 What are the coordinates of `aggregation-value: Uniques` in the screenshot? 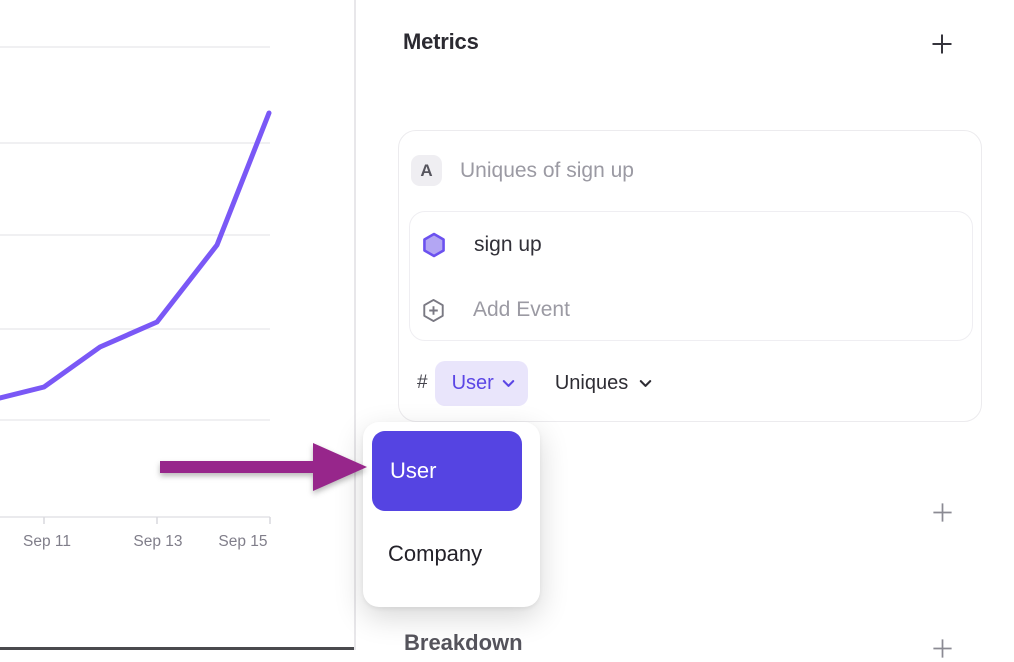 It's located at (591, 382).